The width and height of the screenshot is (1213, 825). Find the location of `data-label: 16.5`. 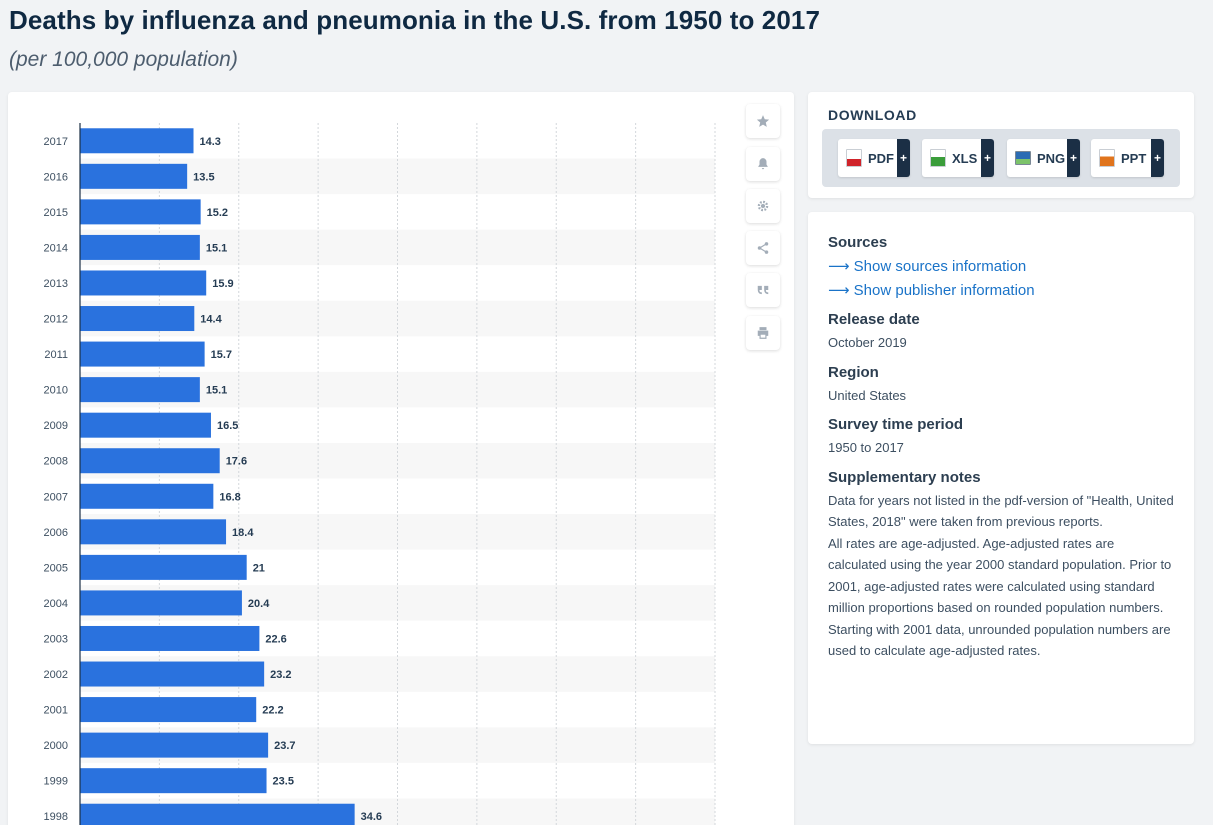

data-label: 16.5 is located at coordinates (227, 426).